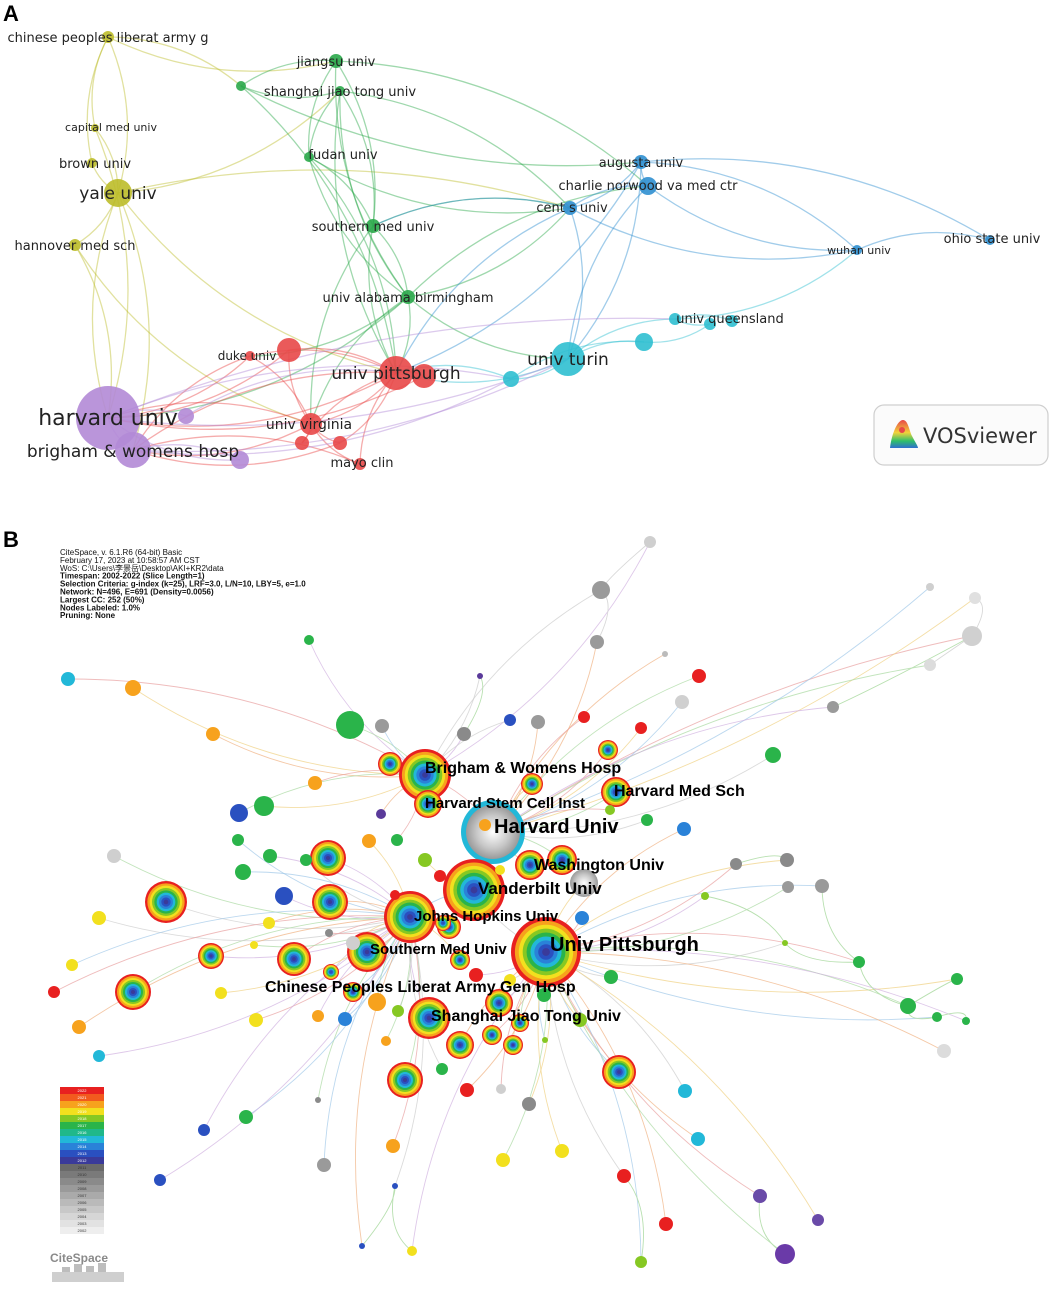  I want to click on legend-year-2018: 2018, so click(83, 1118).